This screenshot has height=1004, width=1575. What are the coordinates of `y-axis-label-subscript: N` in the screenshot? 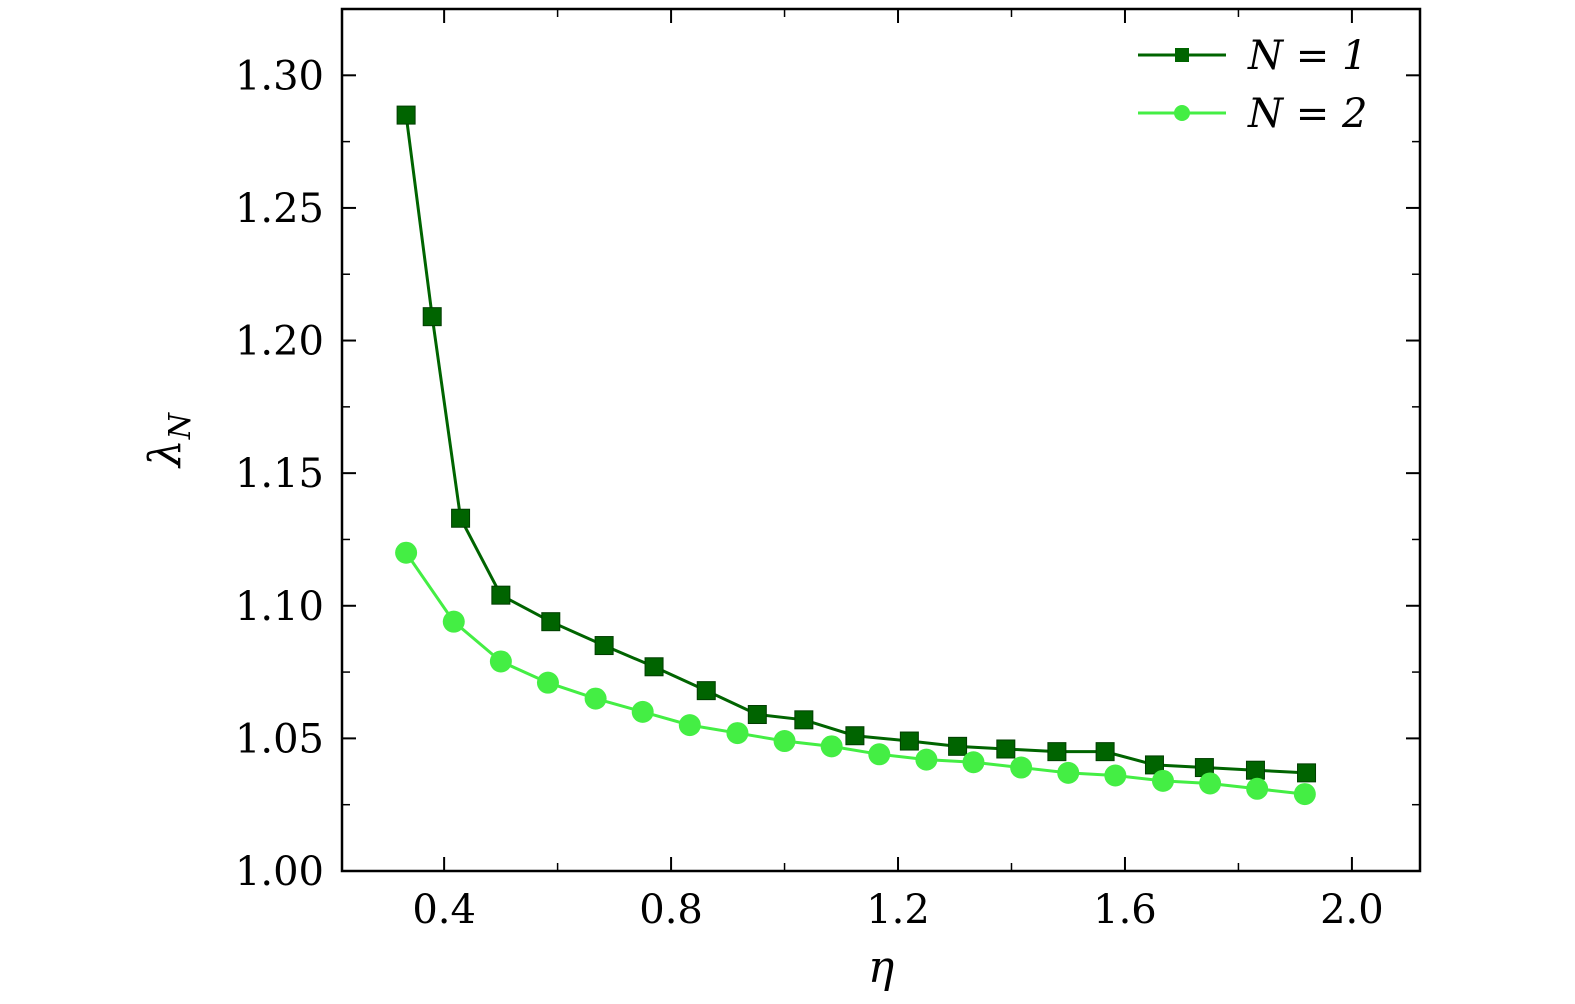 It's located at (180, 425).